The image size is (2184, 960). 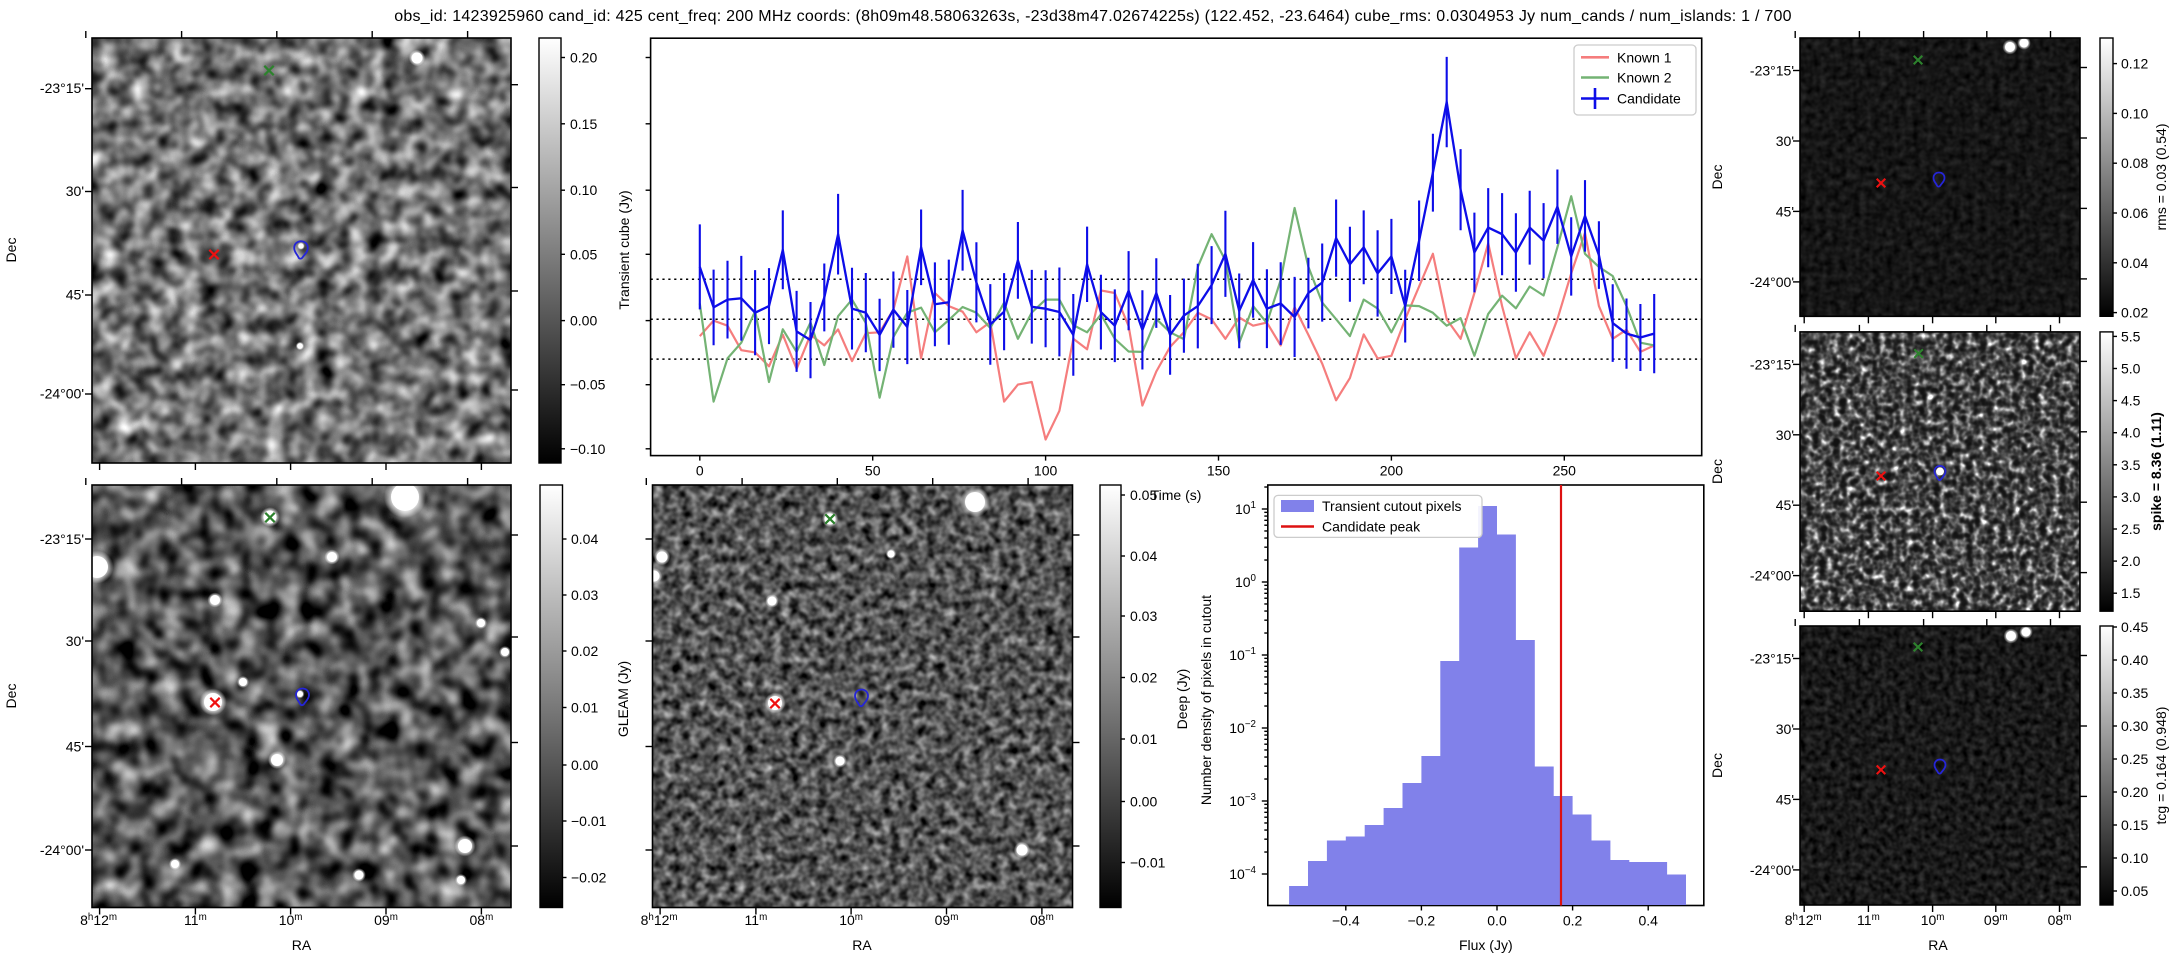 I want to click on svg-text: Known 2, so click(x=1644, y=78).